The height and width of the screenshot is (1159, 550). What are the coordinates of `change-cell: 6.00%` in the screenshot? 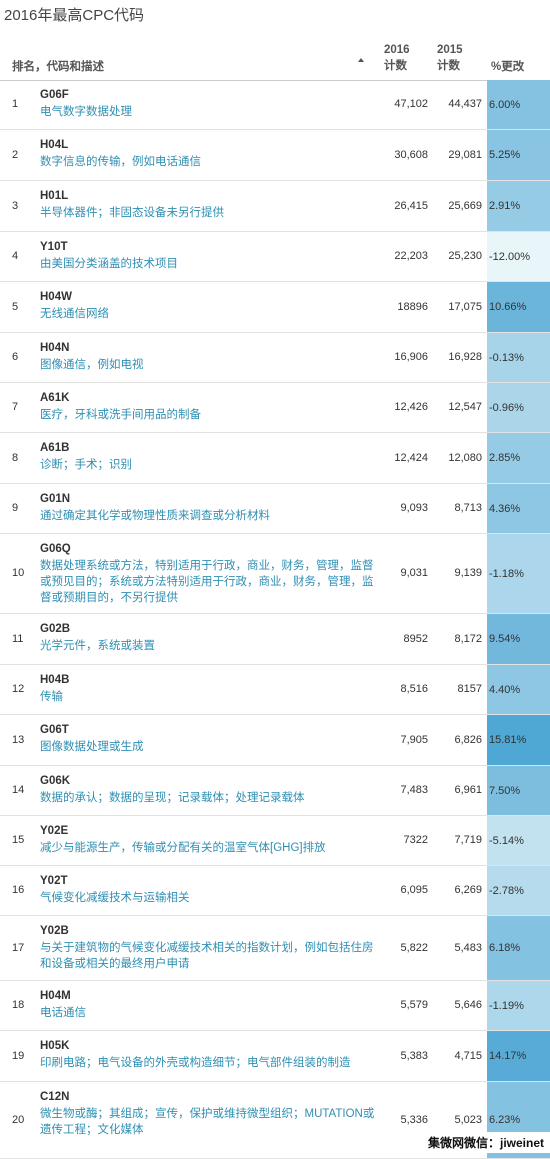 It's located at (518, 104).